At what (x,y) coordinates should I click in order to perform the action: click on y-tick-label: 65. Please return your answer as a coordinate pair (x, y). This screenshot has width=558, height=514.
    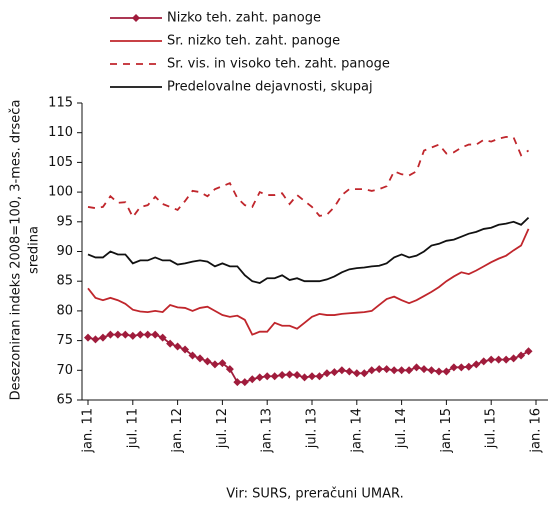
    Looking at the image, I should click on (64, 400).